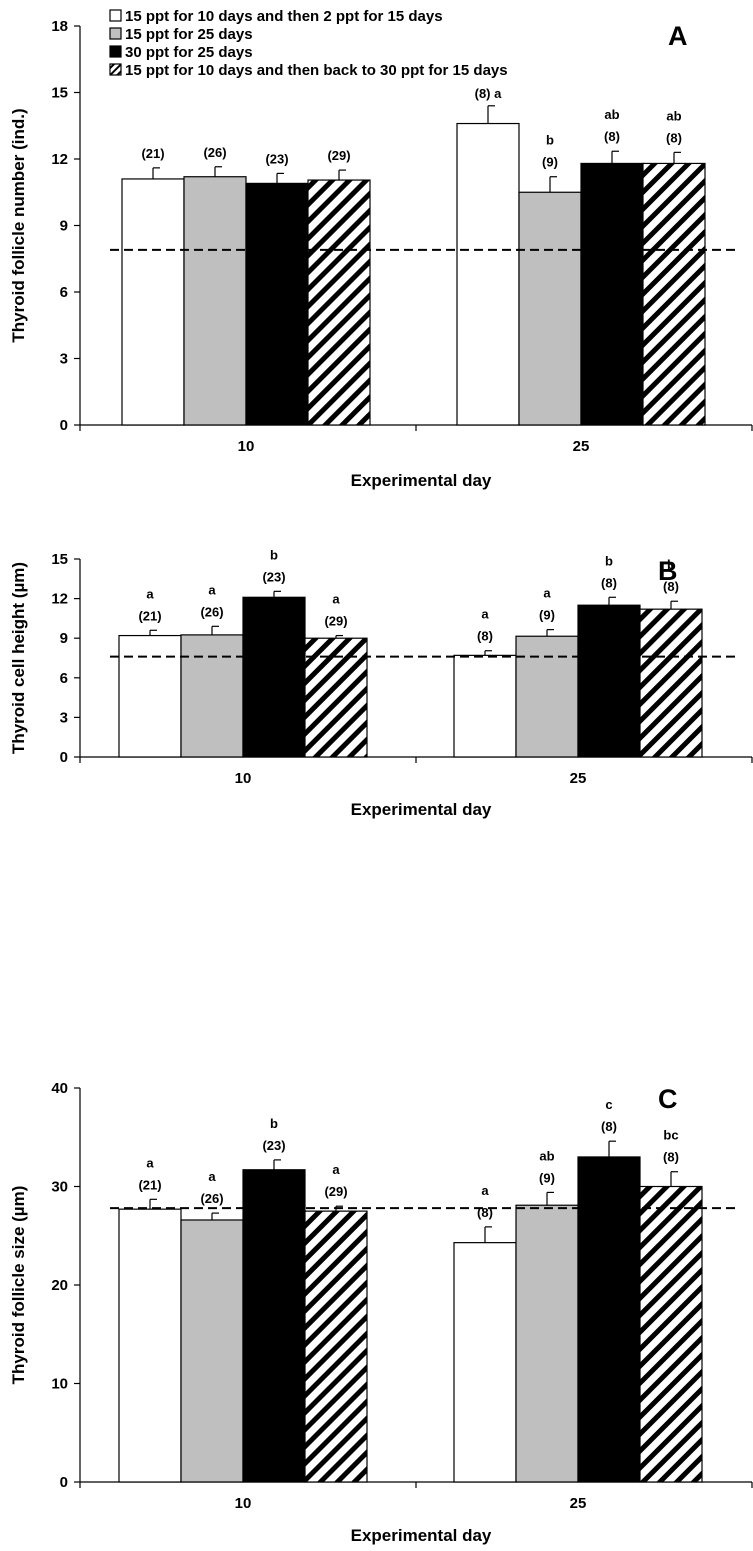 The width and height of the screenshot is (753, 1551). I want to click on panel-letter: A, so click(678, 36).